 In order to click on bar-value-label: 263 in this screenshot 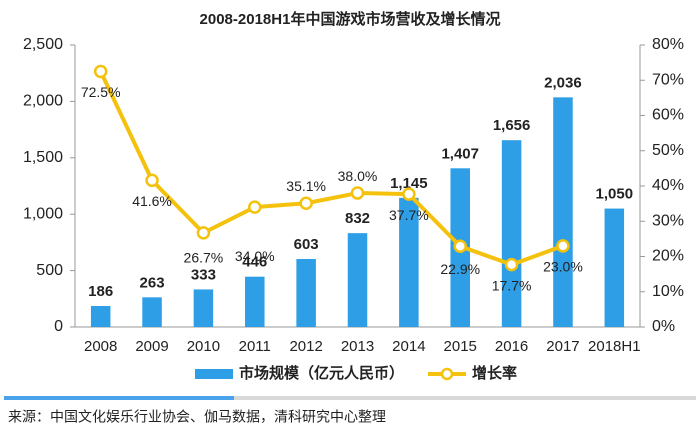, I will do `click(152, 282)`.